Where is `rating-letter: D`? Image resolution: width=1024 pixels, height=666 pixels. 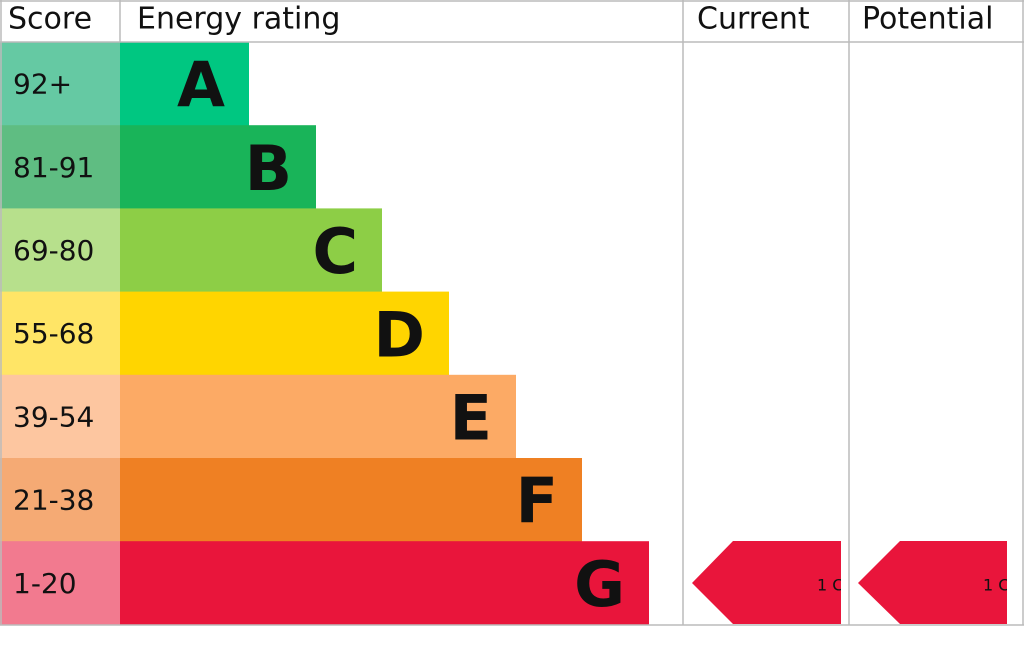 rating-letter: D is located at coordinates (399, 334).